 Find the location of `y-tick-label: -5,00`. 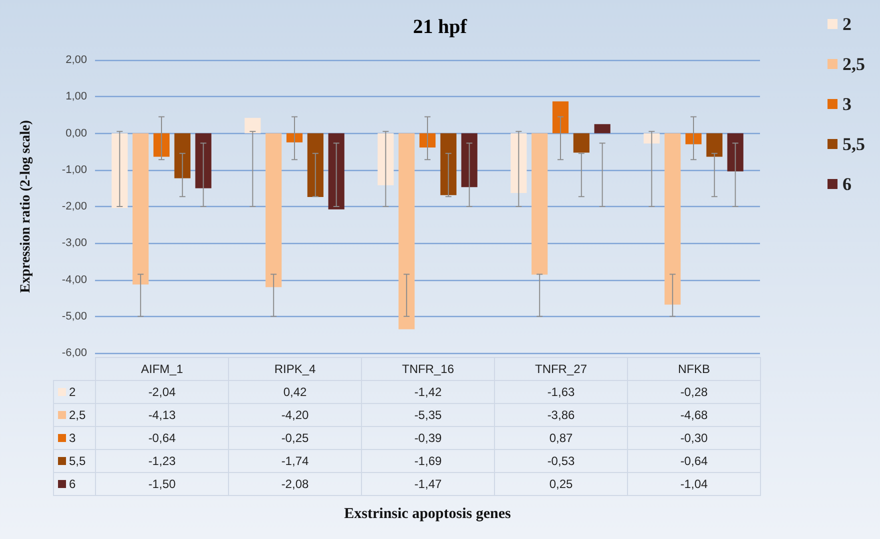

y-tick-label: -5,00 is located at coordinates (74, 316).